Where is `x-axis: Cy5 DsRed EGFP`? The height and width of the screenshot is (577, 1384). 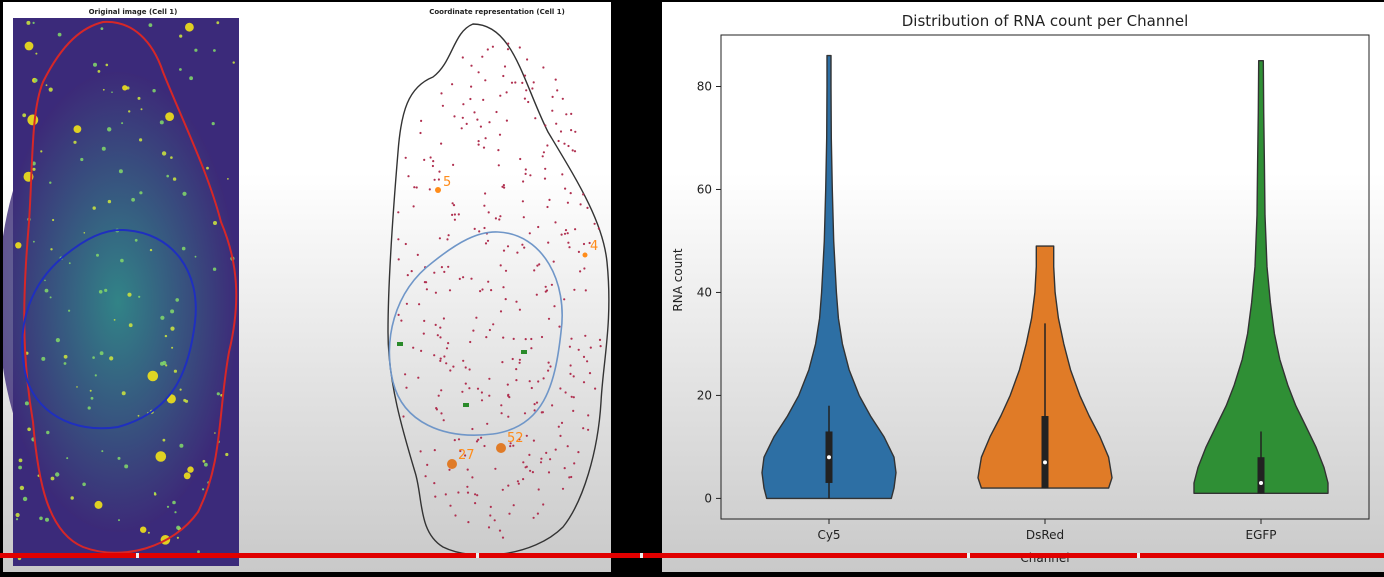
x-axis: Cy5 DsRed EGFP is located at coordinates (1047, 530).